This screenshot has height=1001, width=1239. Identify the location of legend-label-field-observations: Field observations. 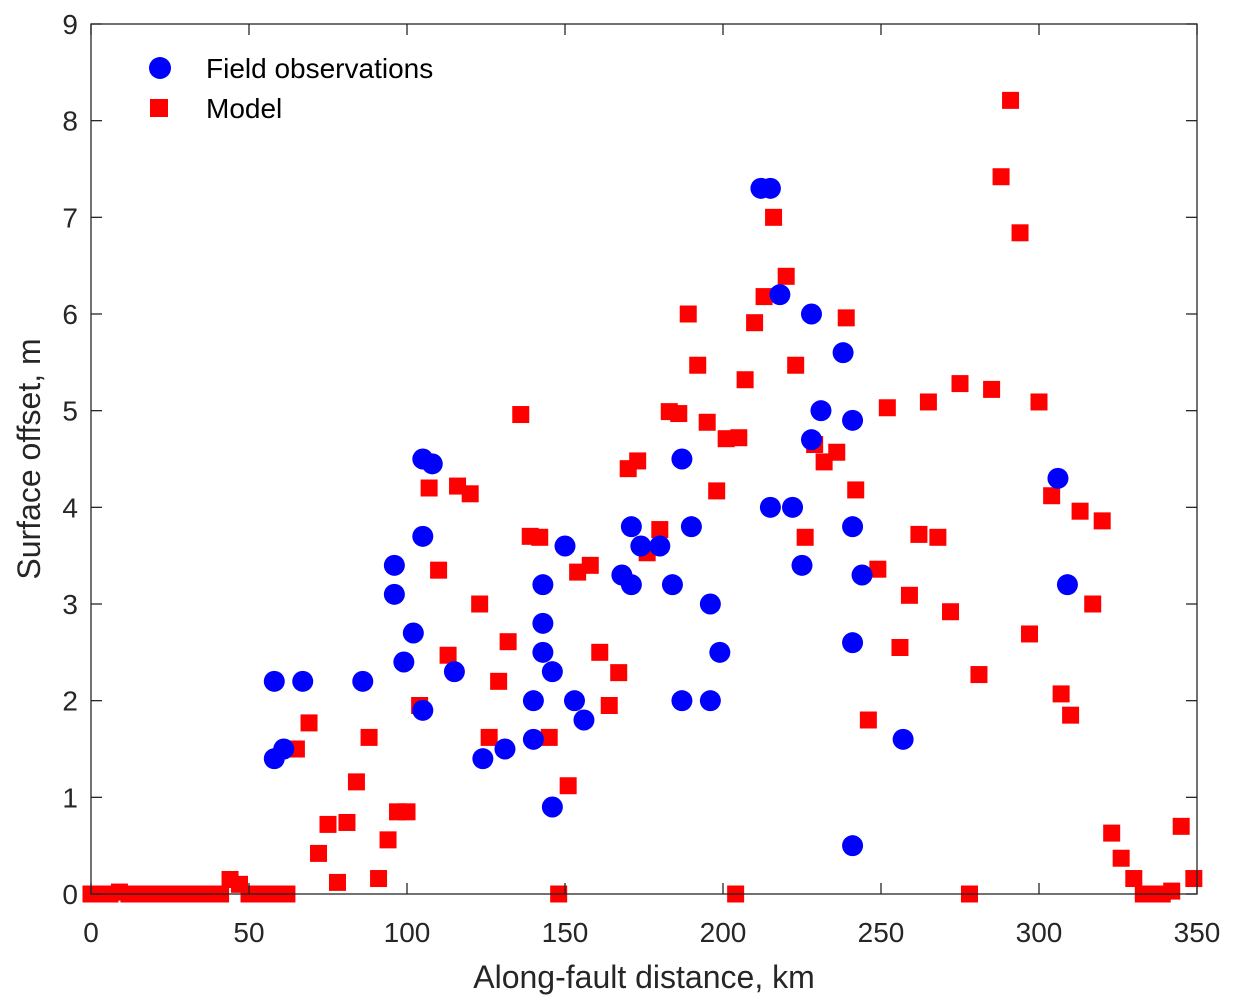
(319, 68).